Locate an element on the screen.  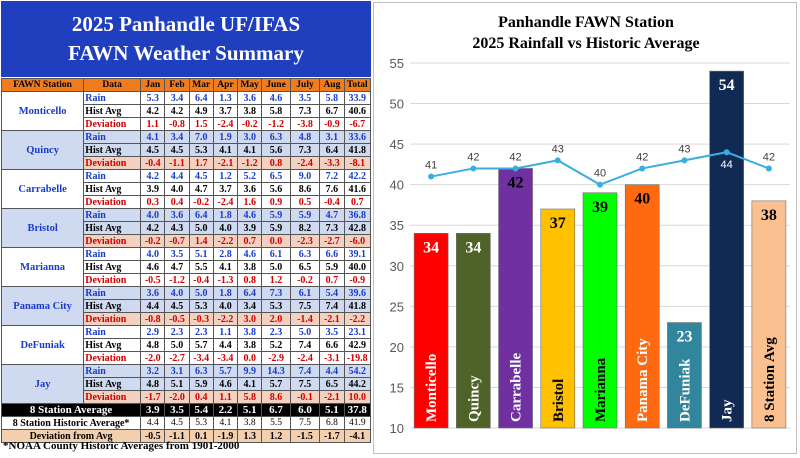
value-cell: 1.7 is located at coordinates (201, 163).